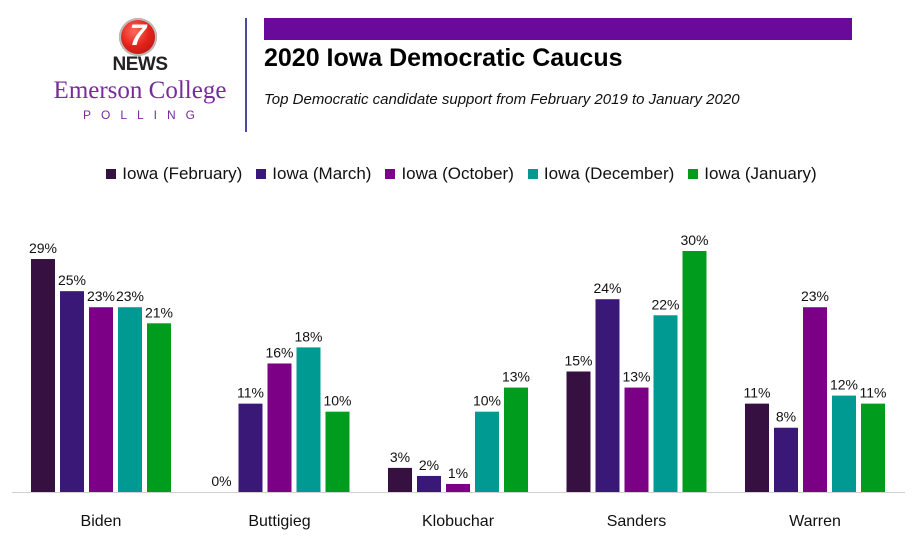 The width and height of the screenshot is (923, 546). Describe the element at coordinates (429, 465) in the screenshot. I see `data-label: 2%` at that location.